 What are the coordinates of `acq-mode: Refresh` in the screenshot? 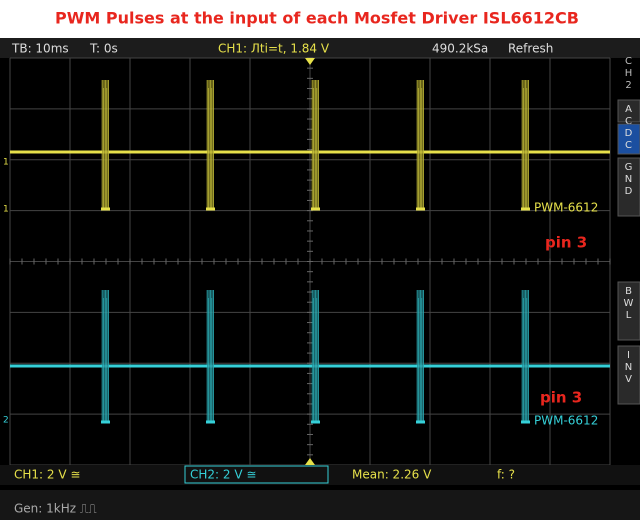 It's located at (530, 49).